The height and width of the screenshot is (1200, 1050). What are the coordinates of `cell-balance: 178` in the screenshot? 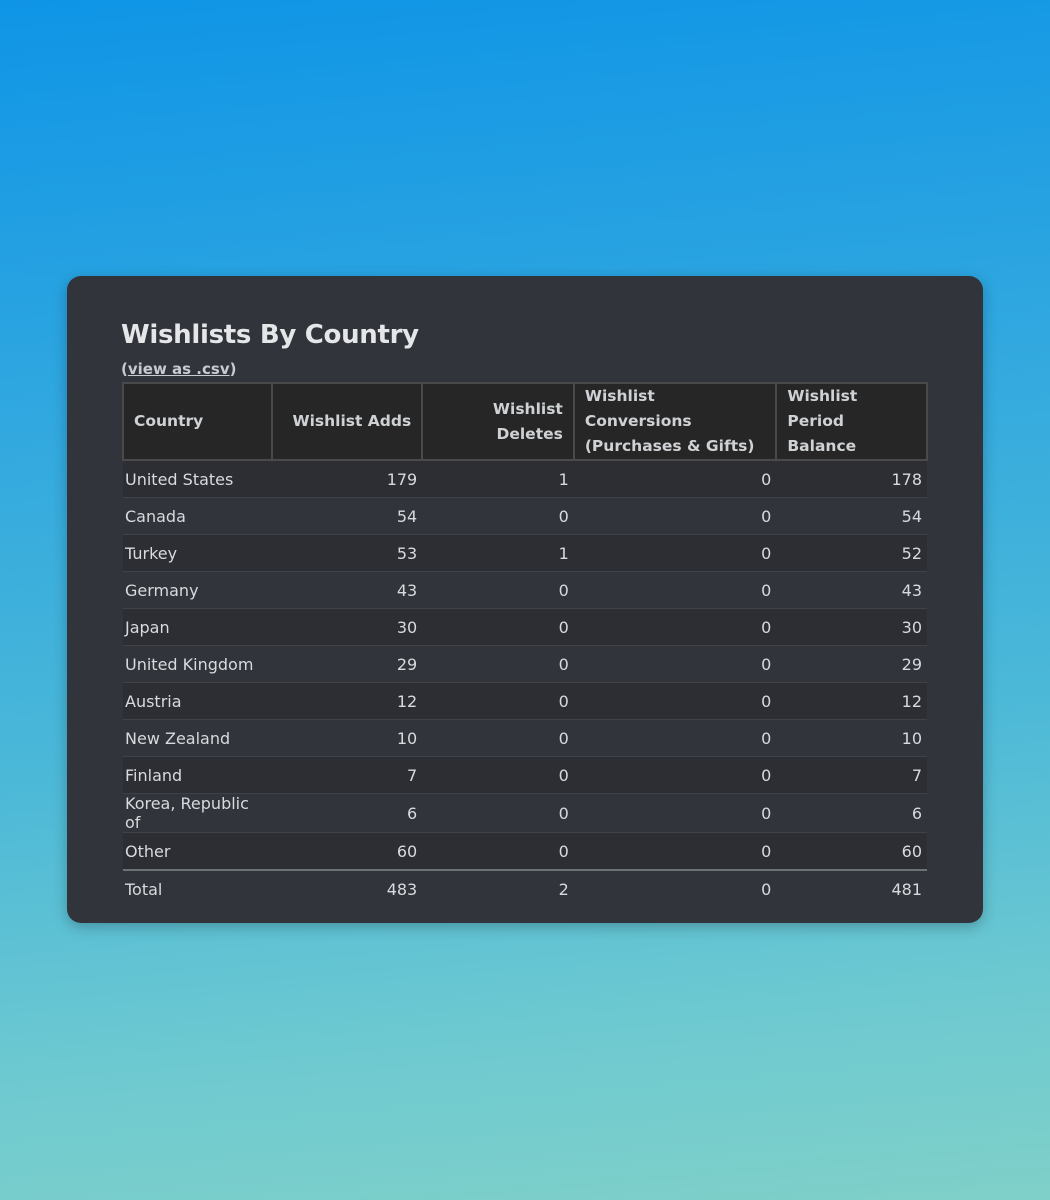 It's located at (851, 479).